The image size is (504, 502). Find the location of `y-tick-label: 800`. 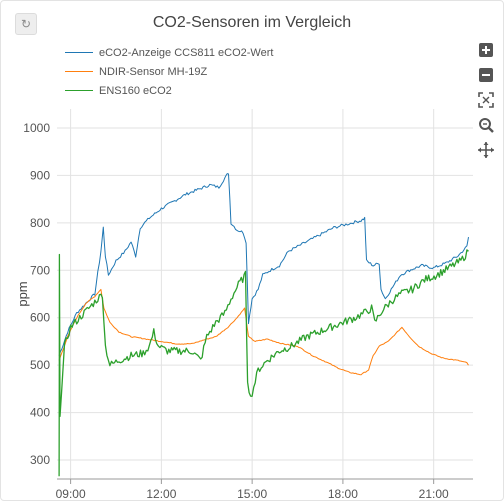

y-tick-label: 800 is located at coordinates (40, 223).